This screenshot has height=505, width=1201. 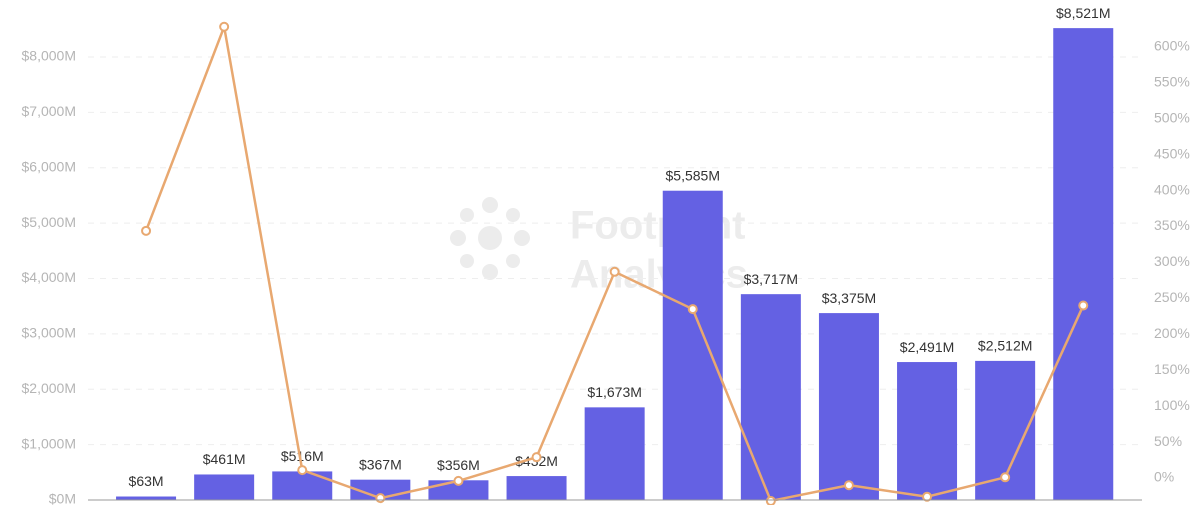 I want to click on y2-tick-label: 400%, so click(x=1172, y=189).